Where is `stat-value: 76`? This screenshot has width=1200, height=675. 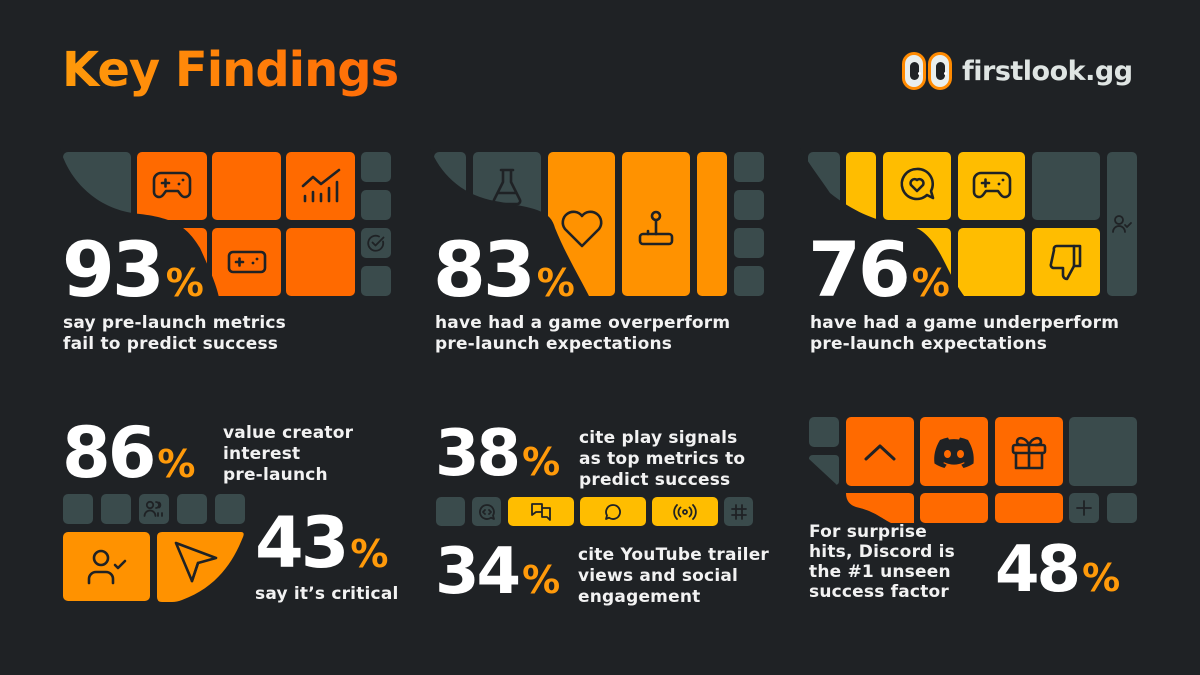 stat-value: 76 is located at coordinates (859, 269).